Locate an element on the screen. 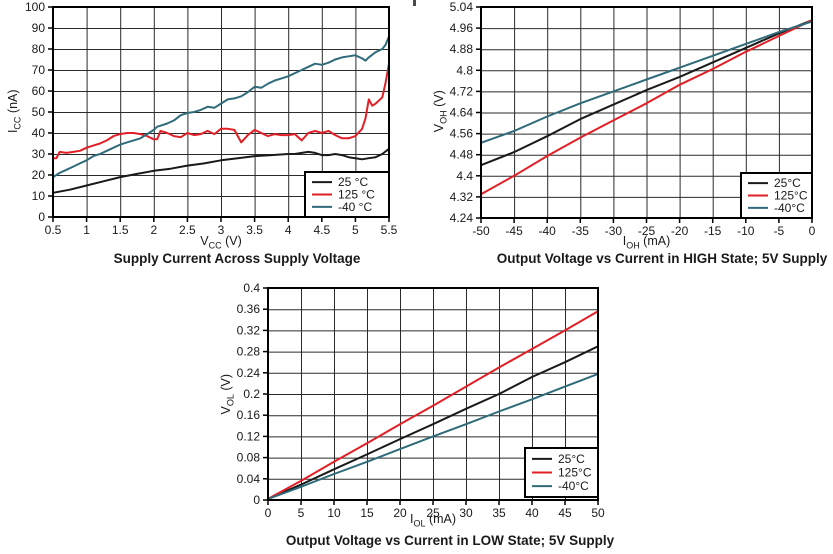 Image resolution: width=833 pixels, height=554 pixels. svg-text: 2 is located at coordinates (153, 230).